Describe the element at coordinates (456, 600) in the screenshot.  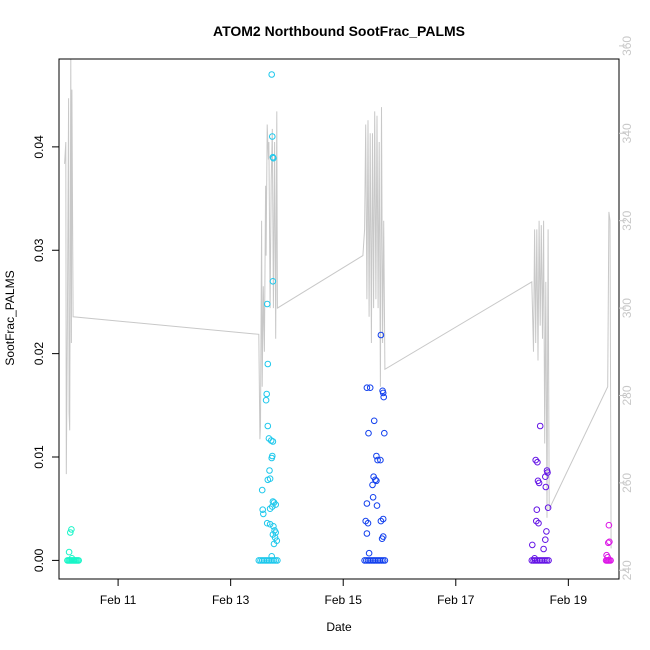
I see `x-tick-label: Feb 17` at that location.